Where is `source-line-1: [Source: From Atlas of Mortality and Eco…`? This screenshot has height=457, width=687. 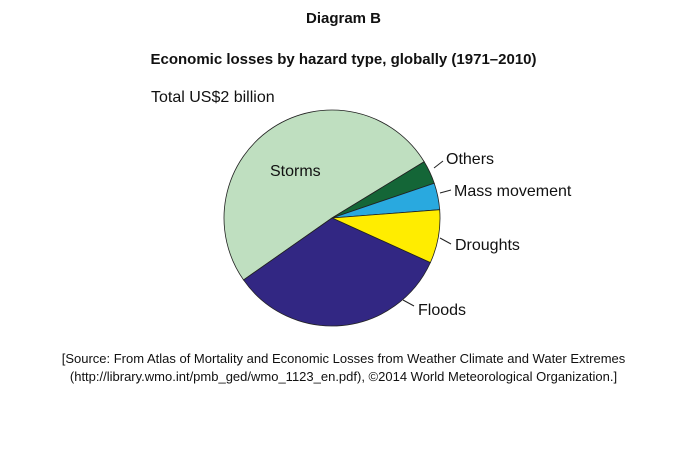 source-line-1: [Source: From Atlas of Mortality and Eco… is located at coordinates (343, 358).